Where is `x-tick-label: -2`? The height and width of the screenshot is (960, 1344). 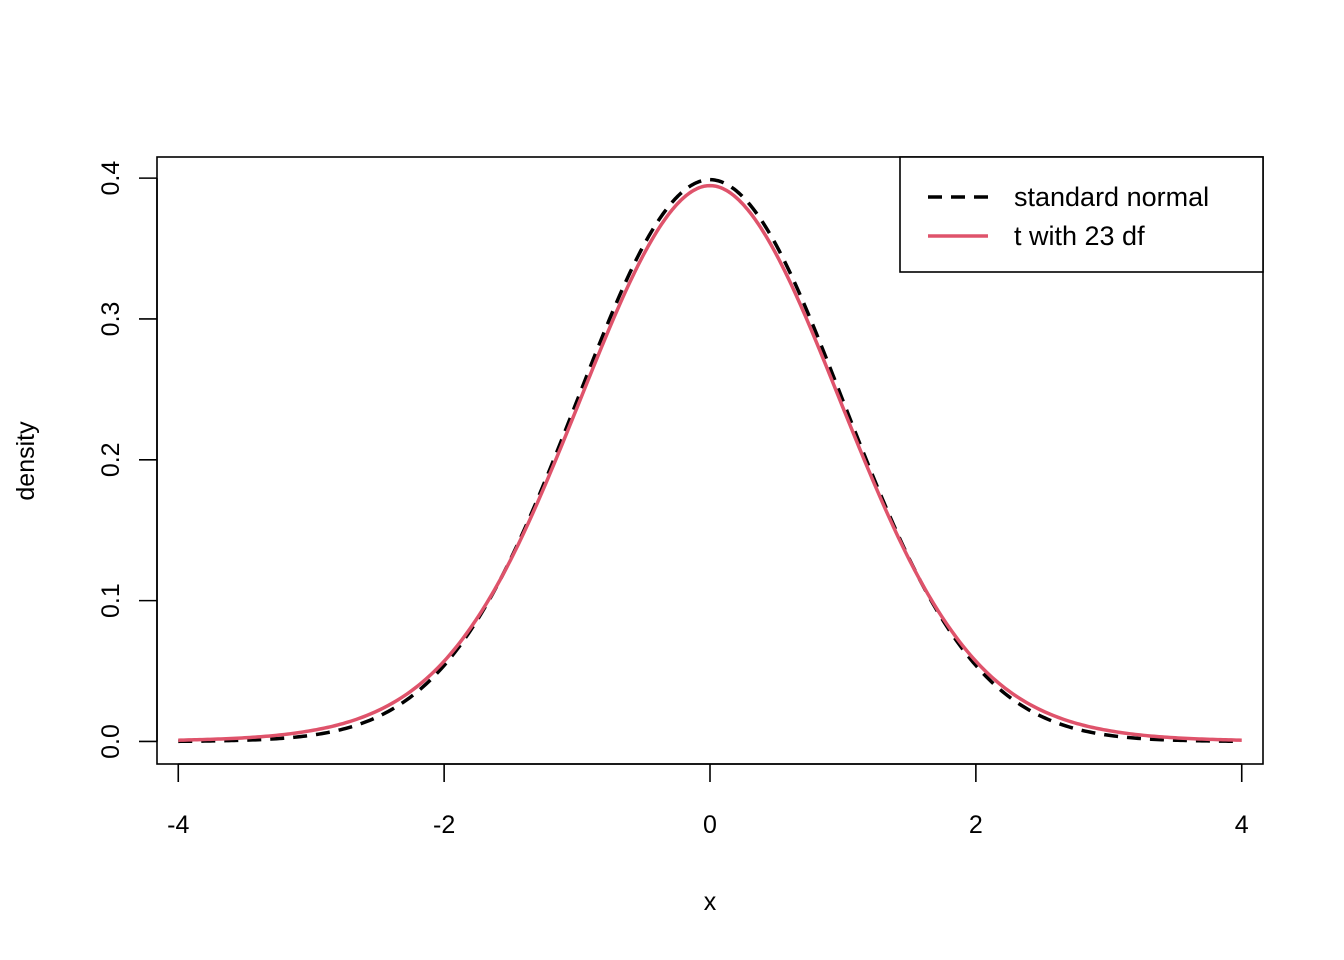 x-tick-label: -2 is located at coordinates (444, 825).